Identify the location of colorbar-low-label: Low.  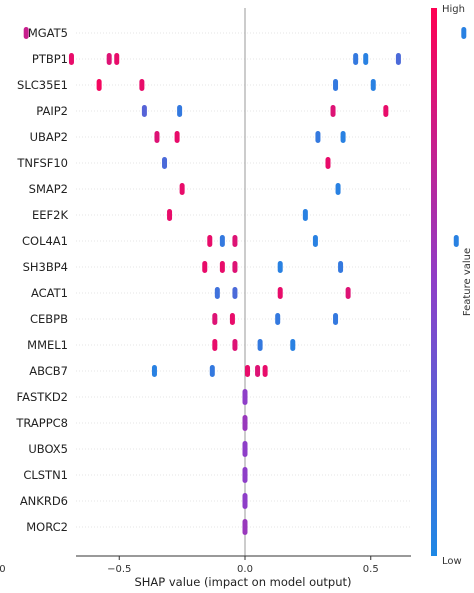
(452, 561).